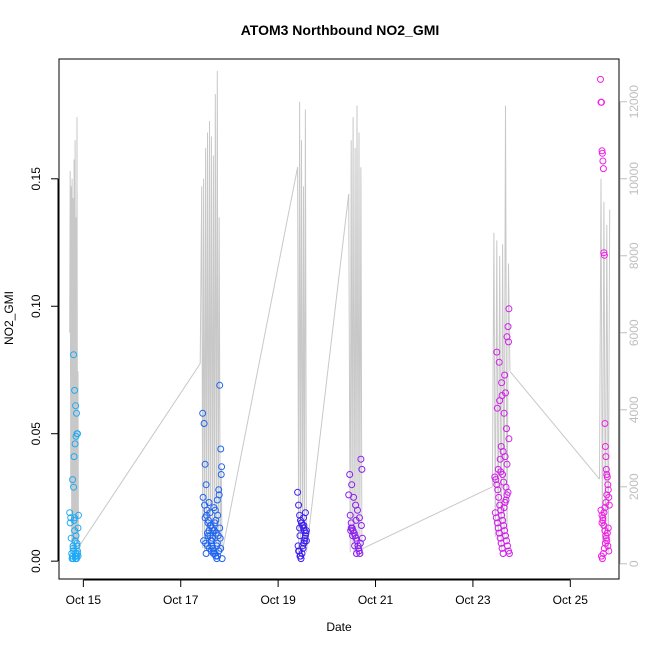 This screenshot has height=650, width=650. What do you see at coordinates (634, 563) in the screenshot?
I see `right-y-tick-label: 0` at bounding box center [634, 563].